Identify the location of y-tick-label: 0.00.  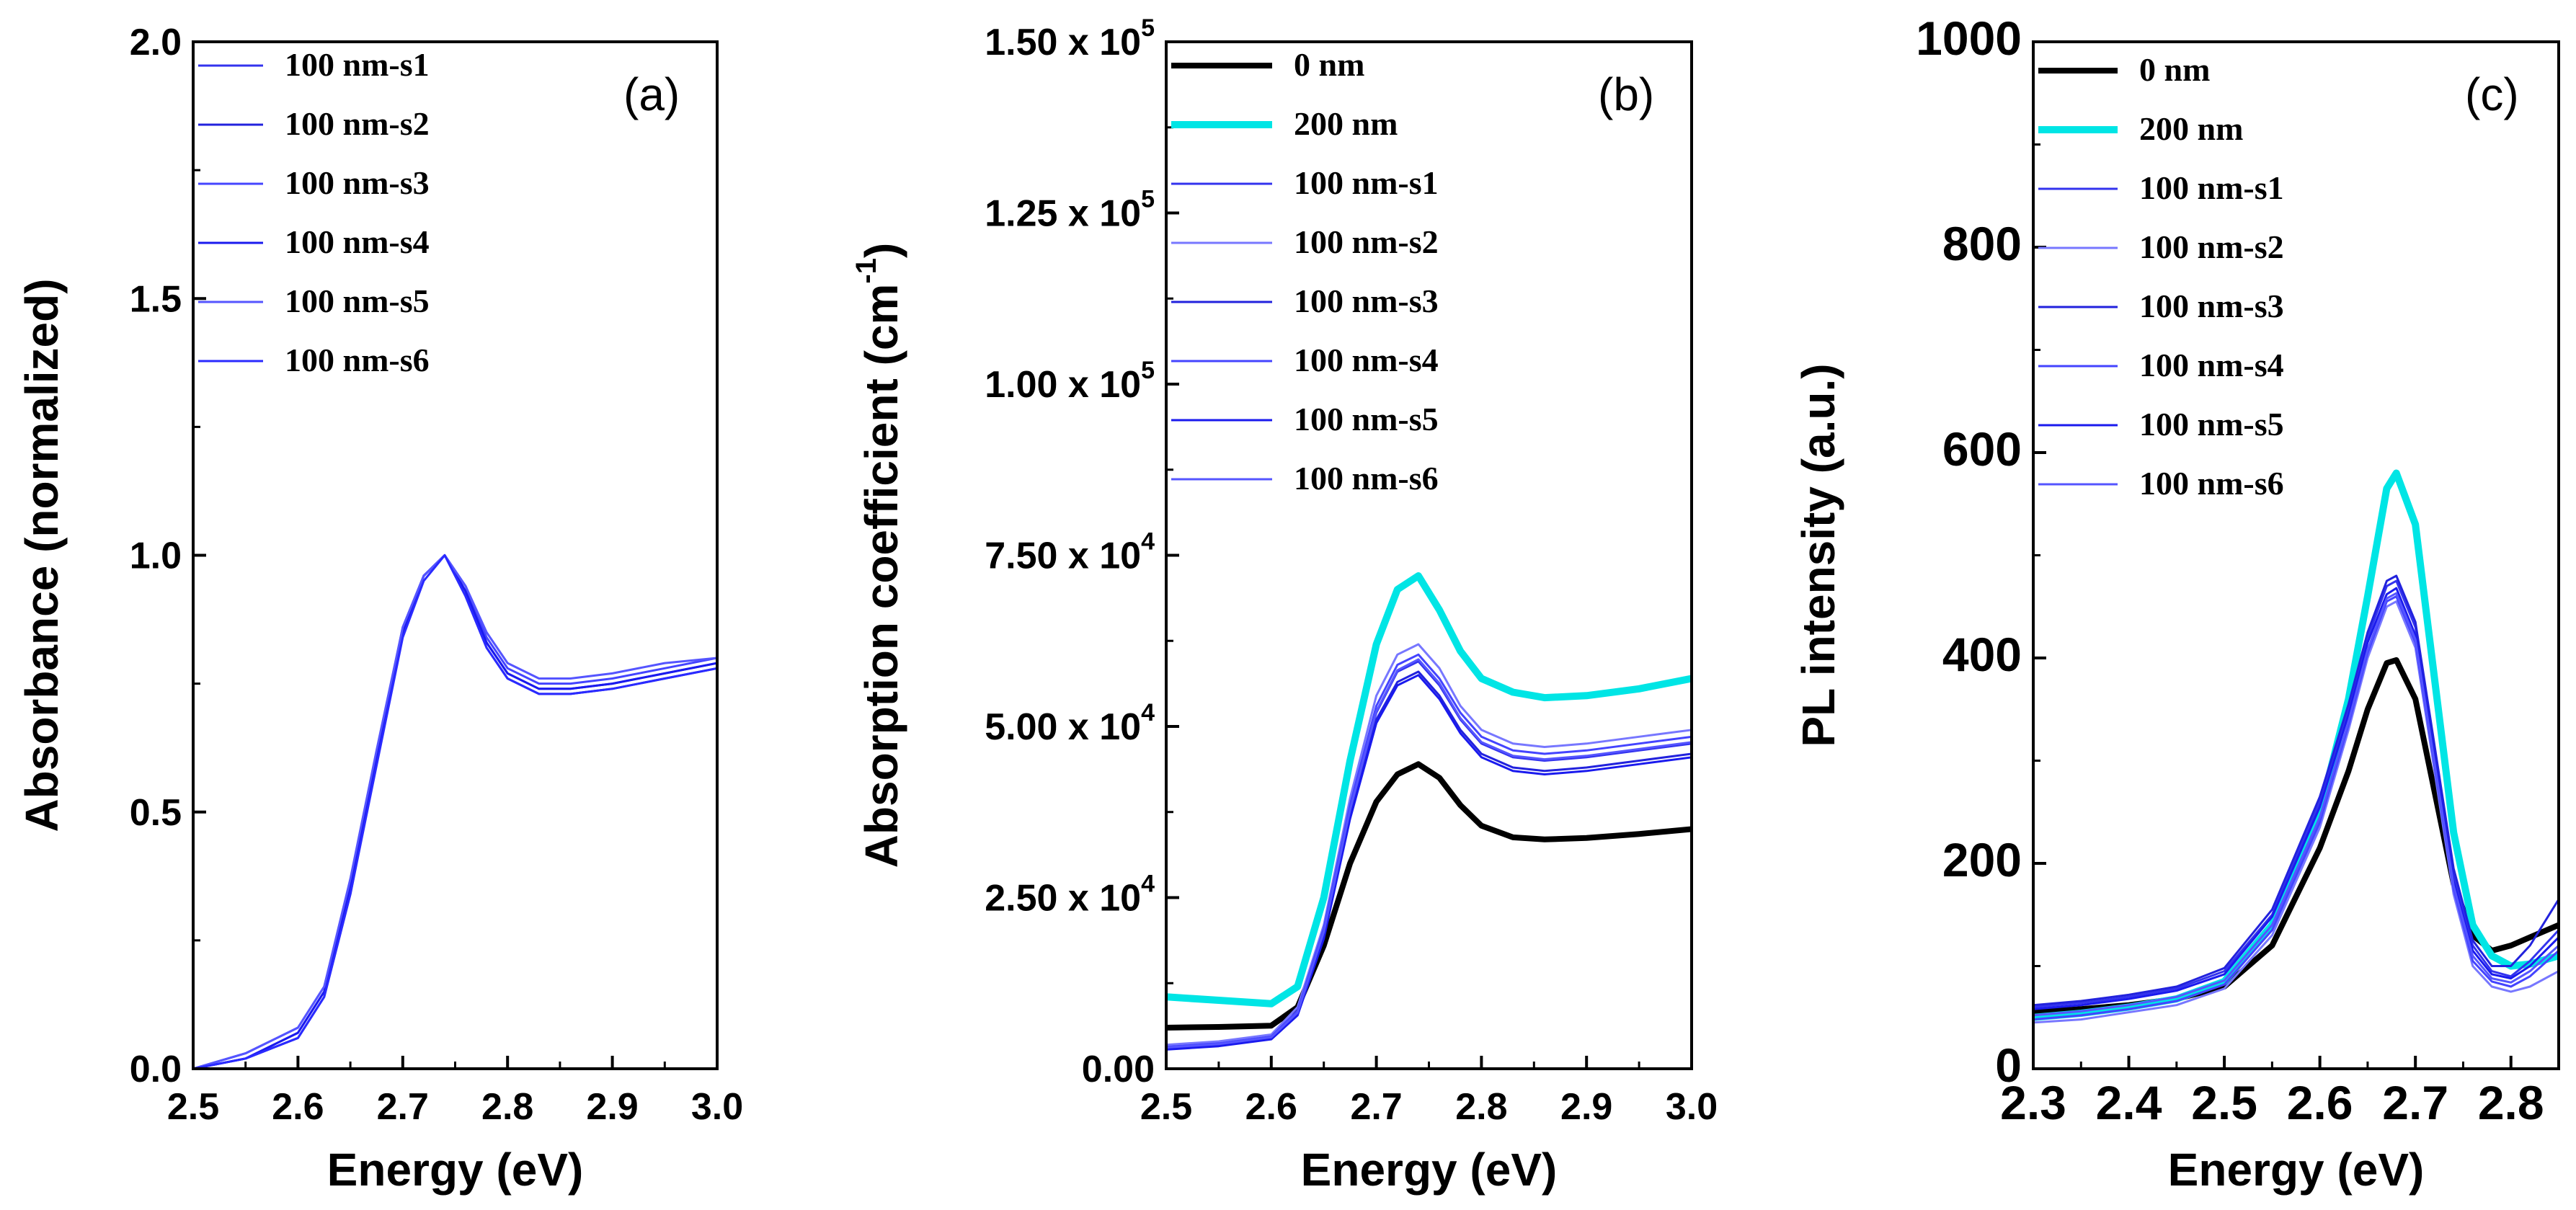
(1118, 1069).